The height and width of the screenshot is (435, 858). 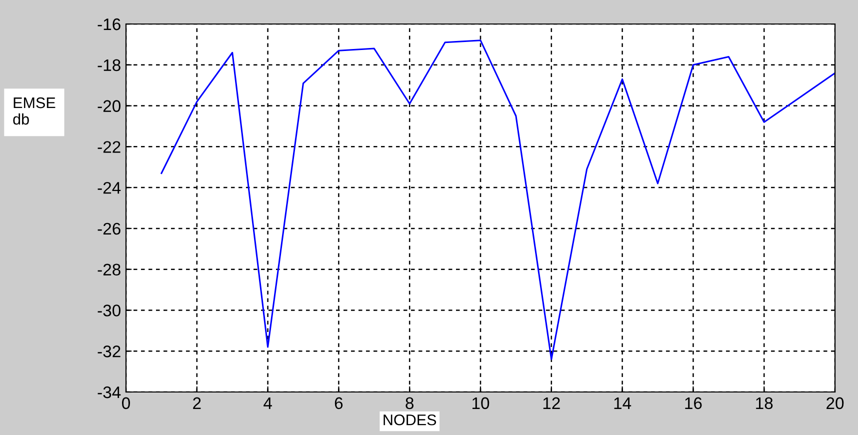 What do you see at coordinates (126, 403) in the screenshot?
I see `x-tick-label: 0` at bounding box center [126, 403].